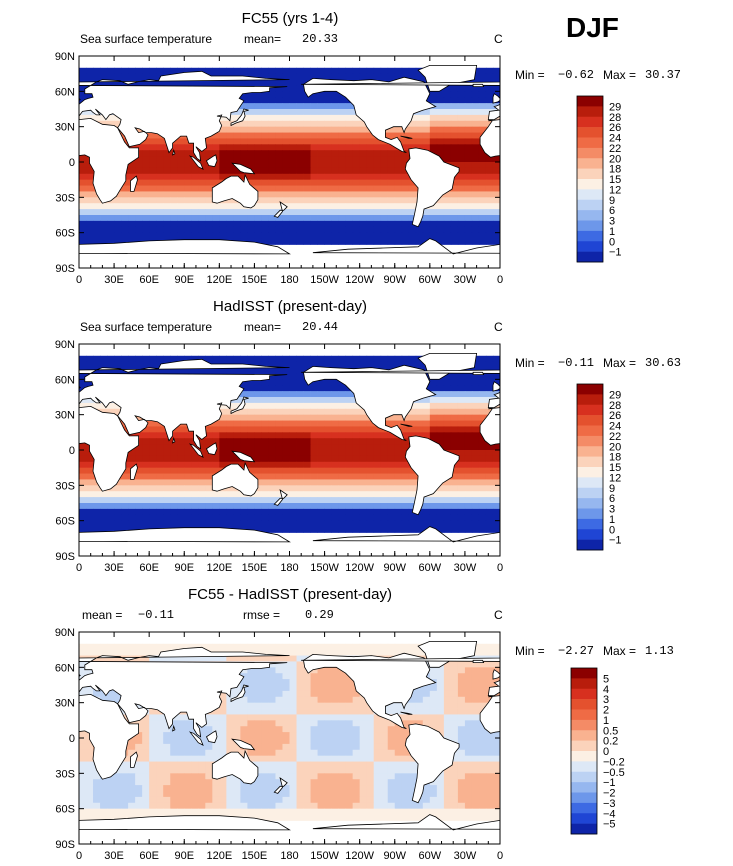  I want to click on land-australia, so click(235, 479).